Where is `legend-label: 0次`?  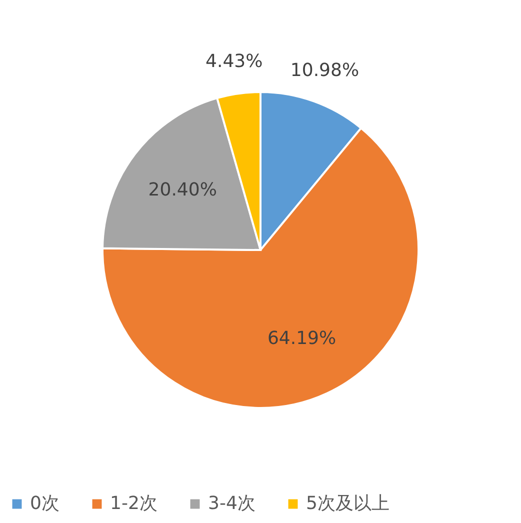
legend-label: 0次 is located at coordinates (45, 503).